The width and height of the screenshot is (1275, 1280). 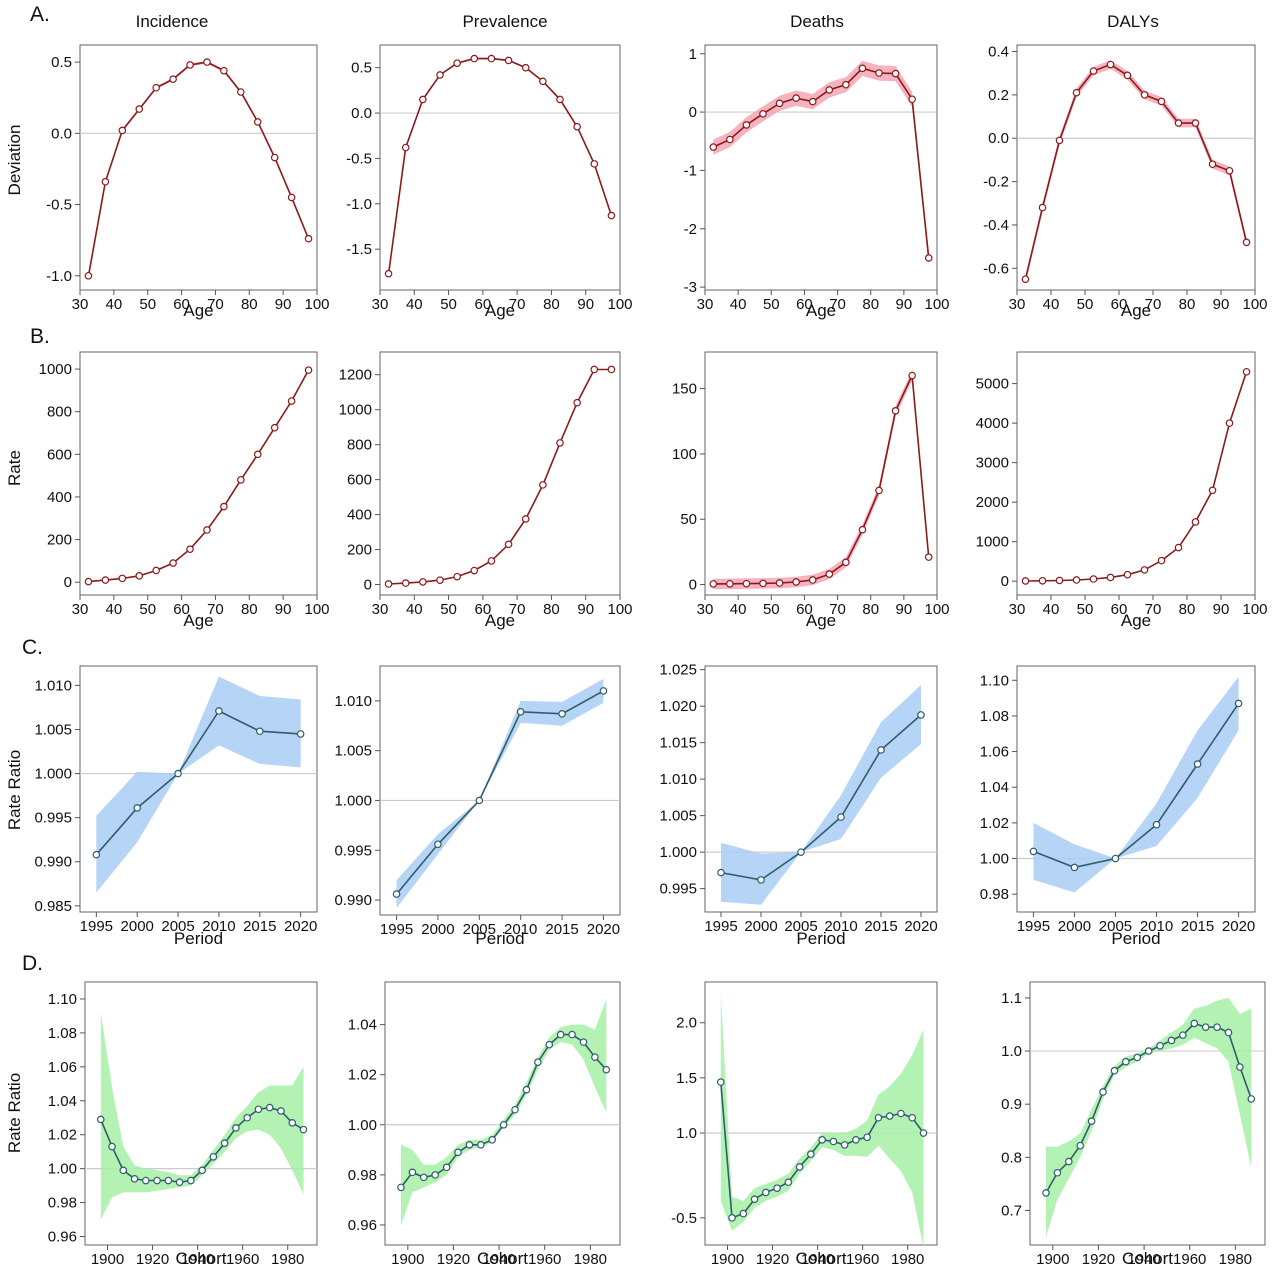 I want to click on x-tick-label: 2005, so click(x=479, y=929).